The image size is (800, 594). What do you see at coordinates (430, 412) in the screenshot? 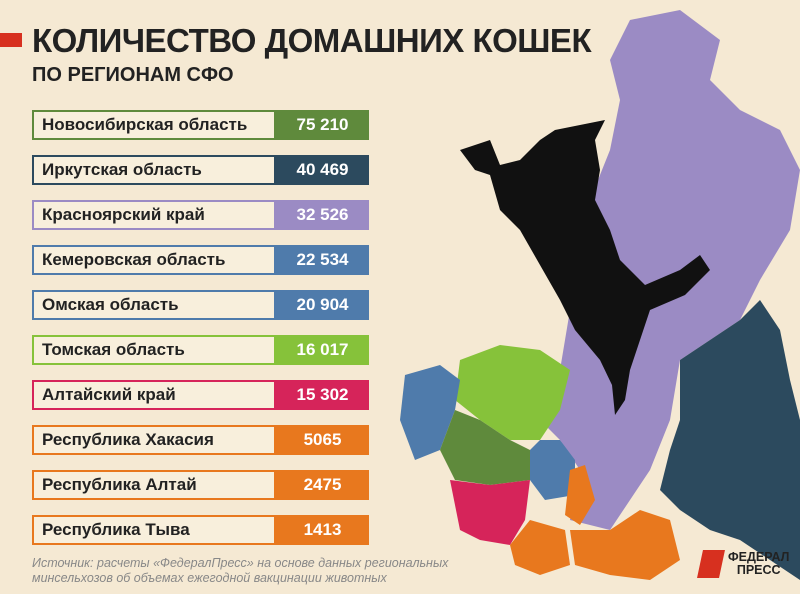
I see `map-omsk` at bounding box center [430, 412].